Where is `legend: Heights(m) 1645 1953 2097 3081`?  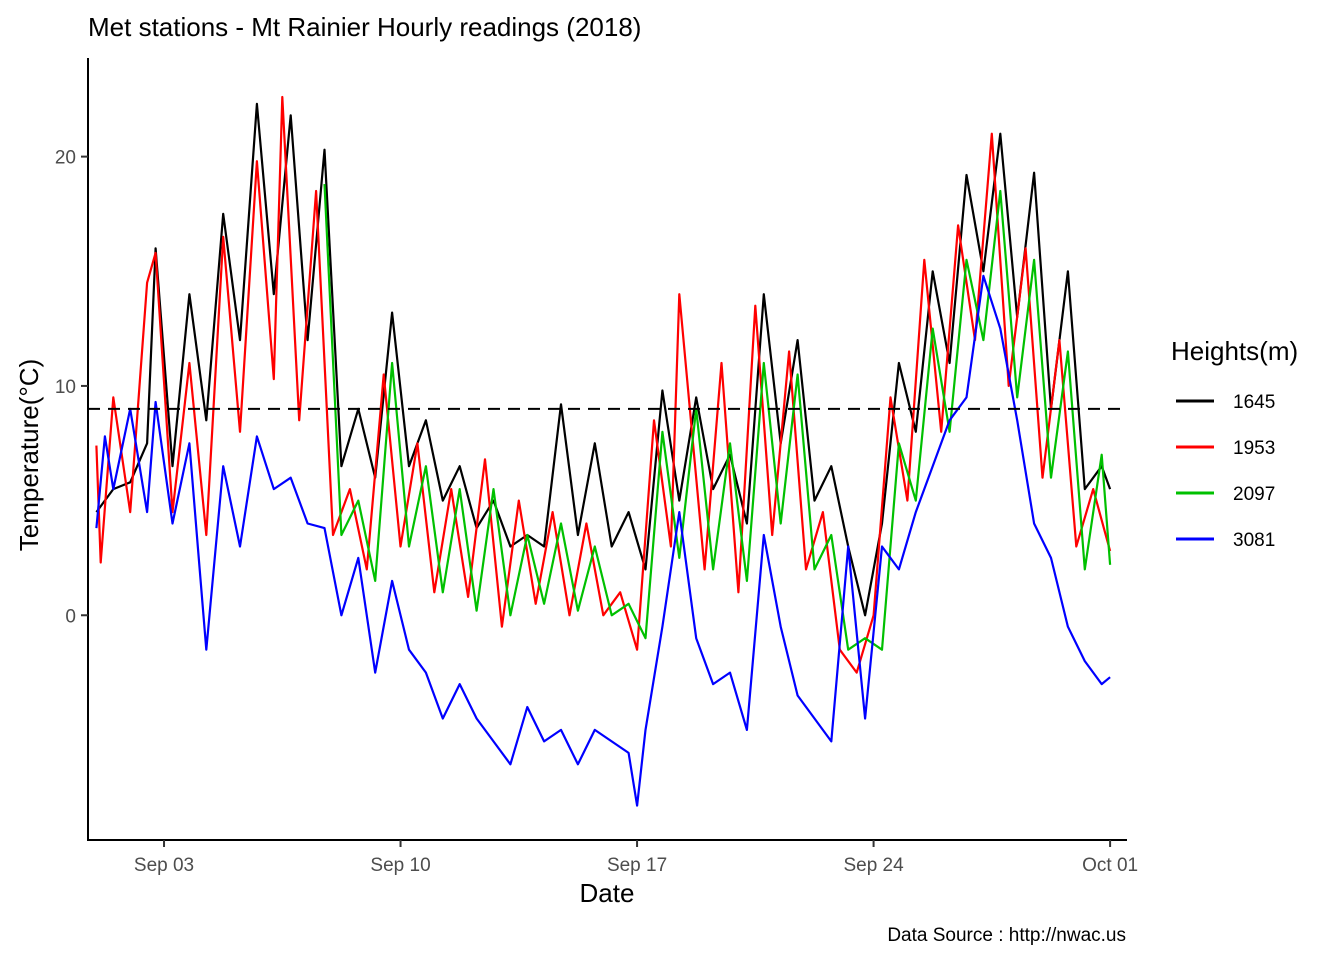
legend: Heights(m) 1645 1953 2097 3081 is located at coordinates (1234, 443).